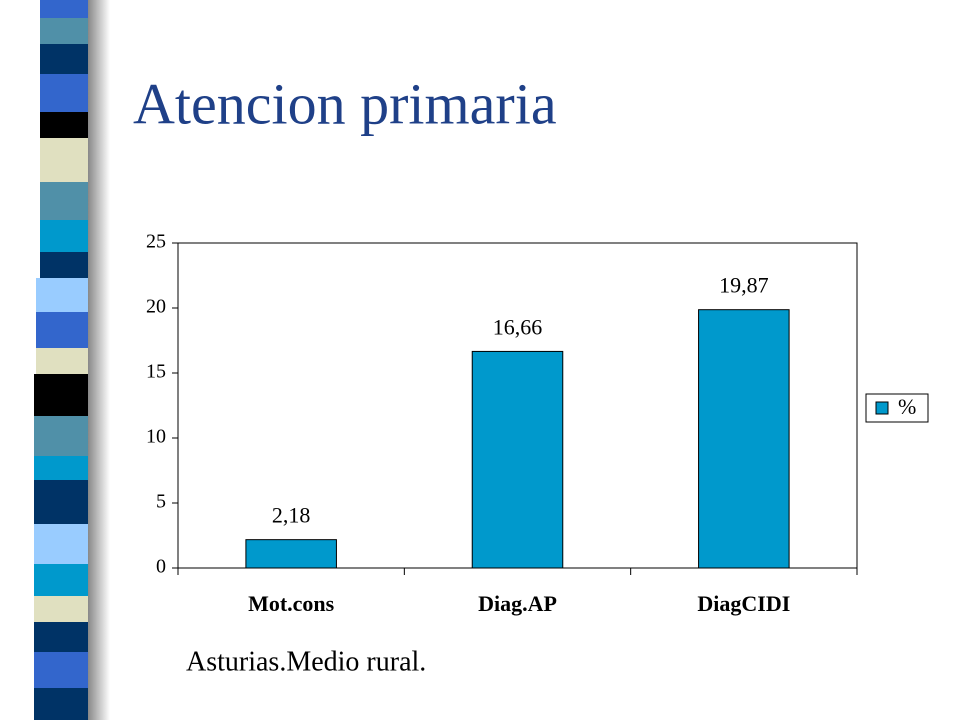  Describe the element at coordinates (743, 603) in the screenshot. I see `x-tick-label: DiagCIDI` at that location.